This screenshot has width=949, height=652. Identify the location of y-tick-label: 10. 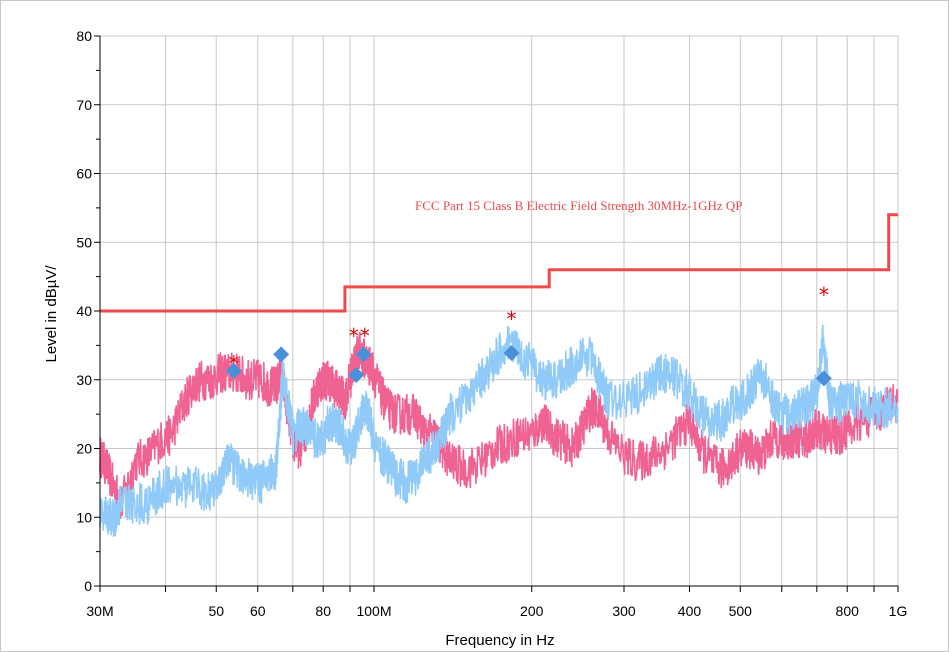
(84, 517).